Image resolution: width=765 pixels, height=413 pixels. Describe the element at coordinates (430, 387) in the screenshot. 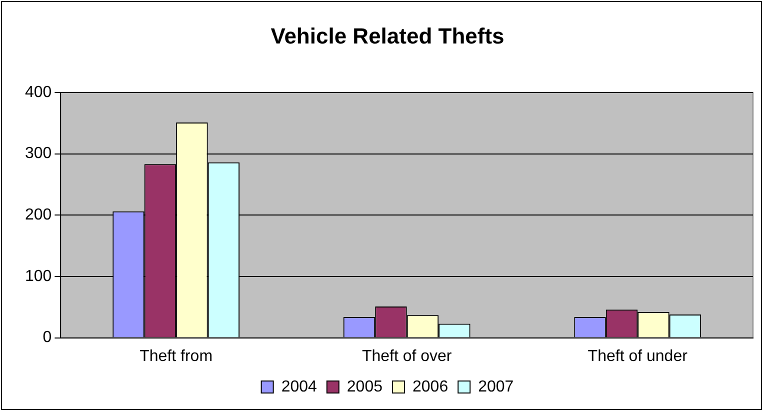

I see `legend-label: 2006` at that location.